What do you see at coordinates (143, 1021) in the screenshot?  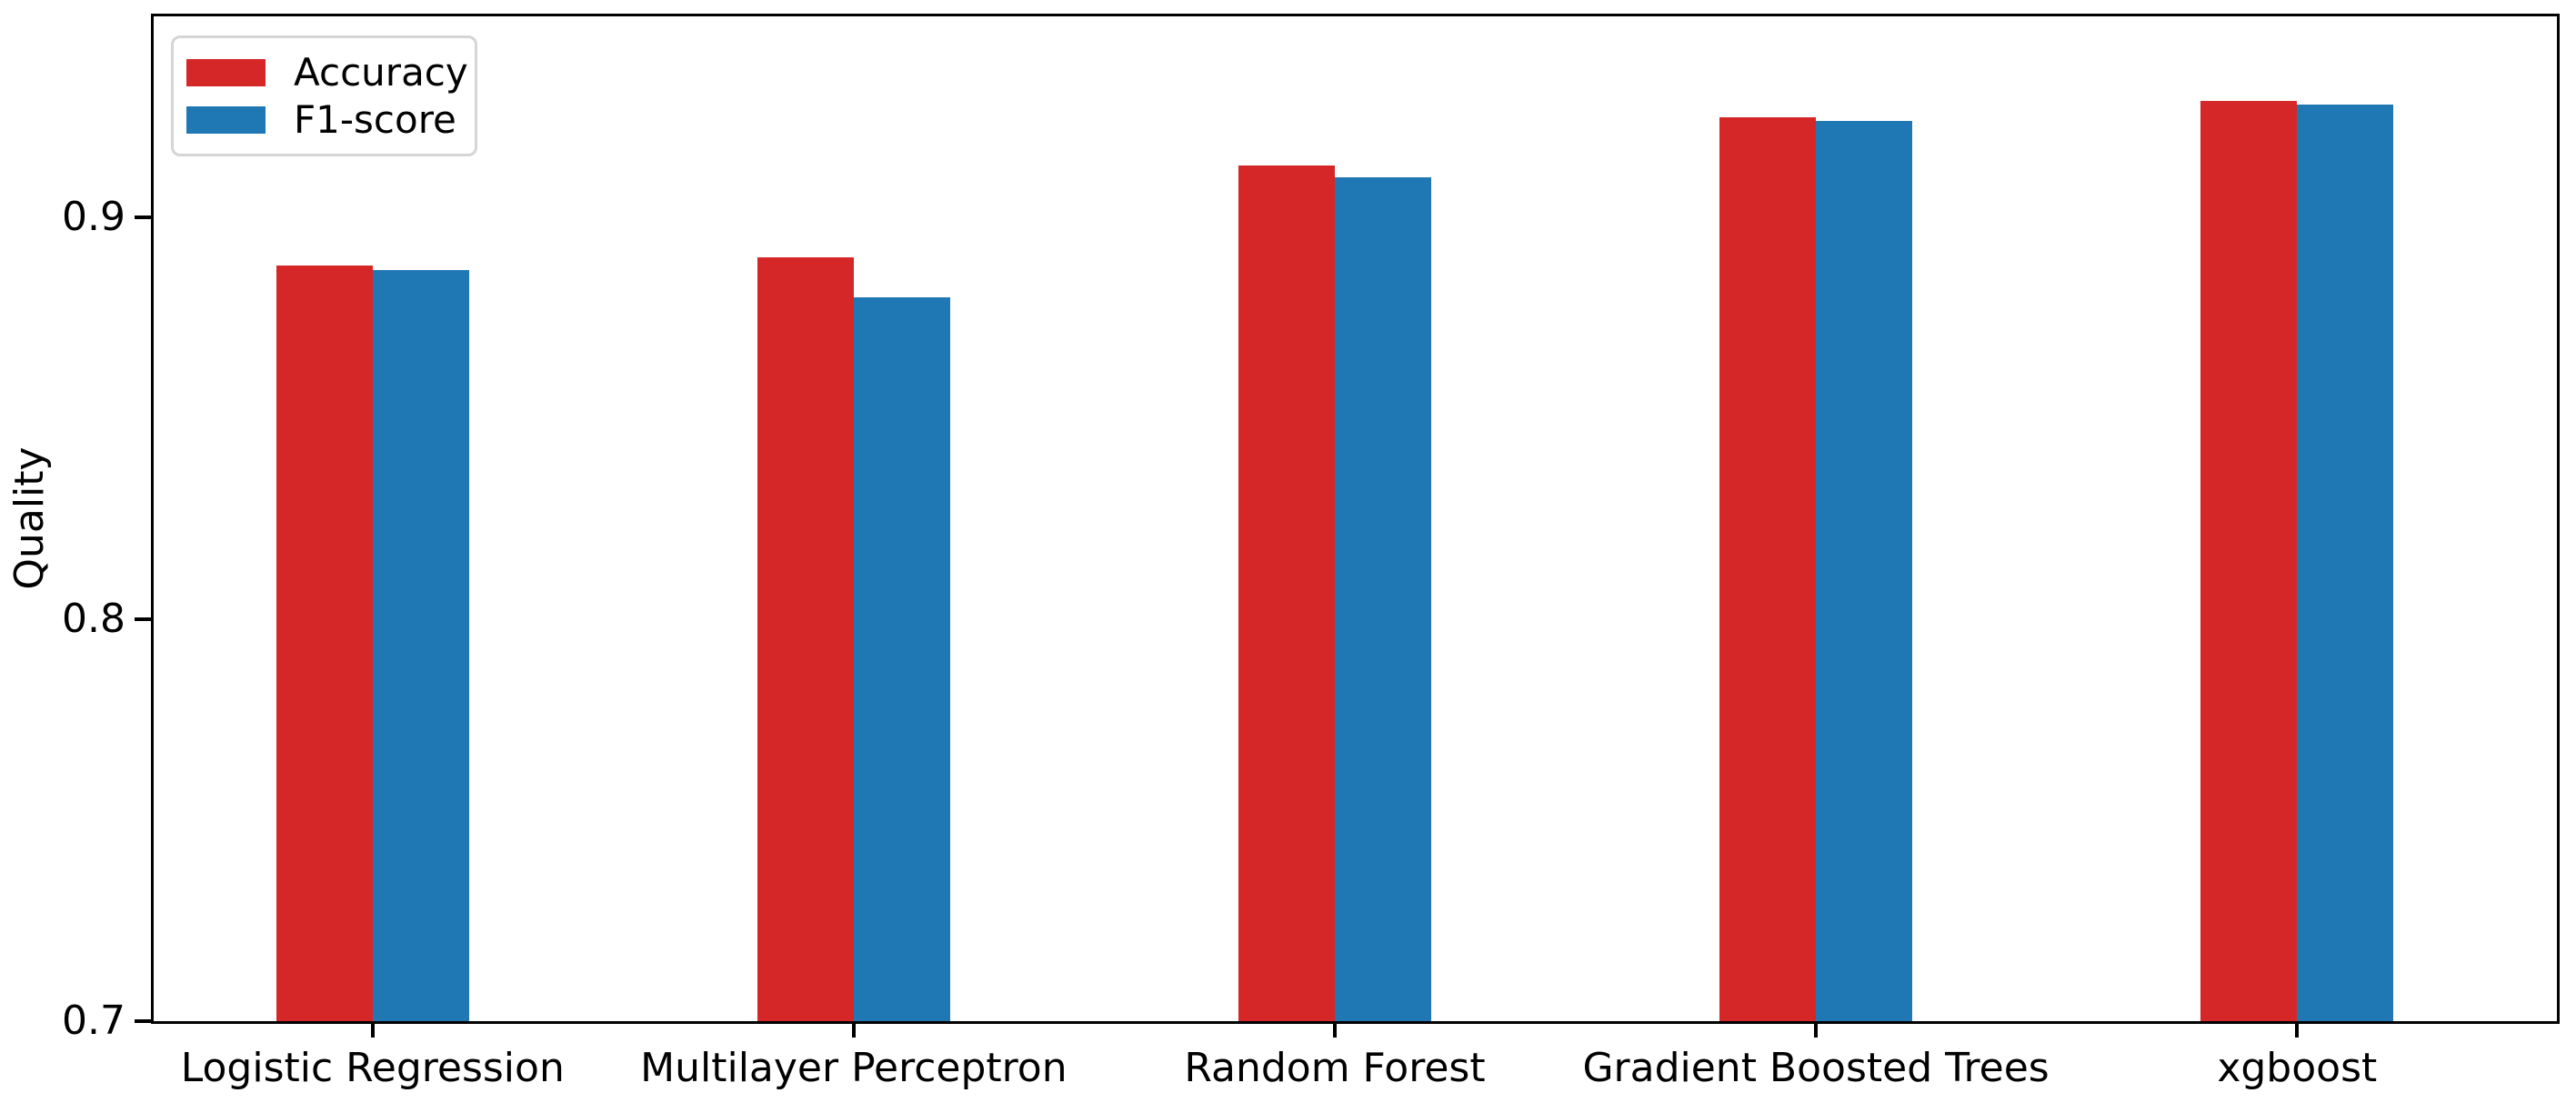 I see `y-tick-0.7` at bounding box center [143, 1021].